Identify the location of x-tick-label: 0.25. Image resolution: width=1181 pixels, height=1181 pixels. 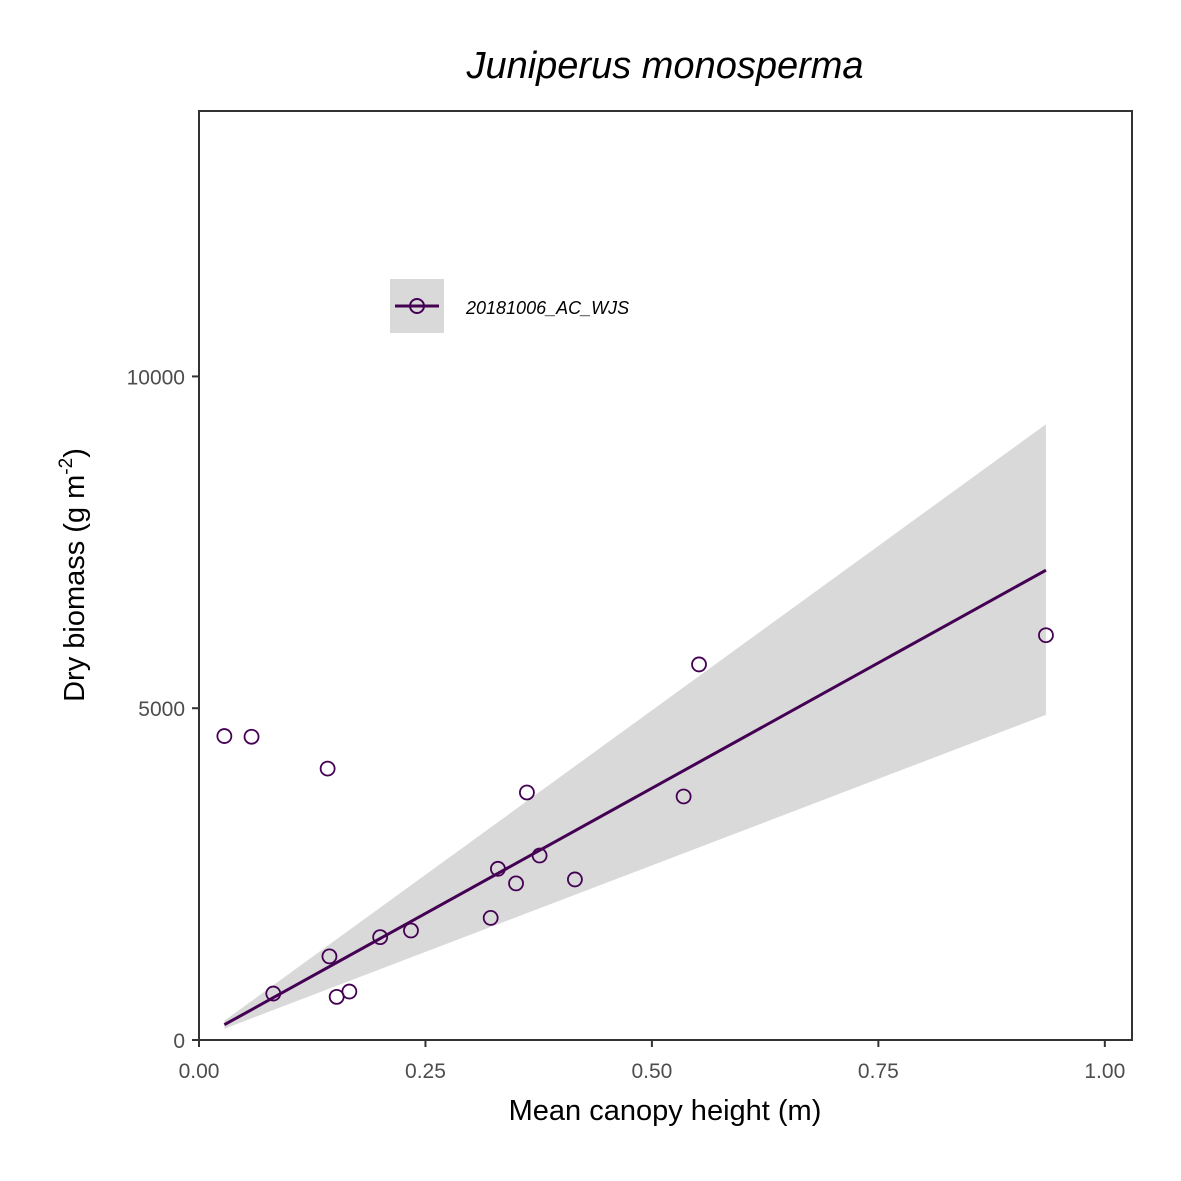
(425, 1071).